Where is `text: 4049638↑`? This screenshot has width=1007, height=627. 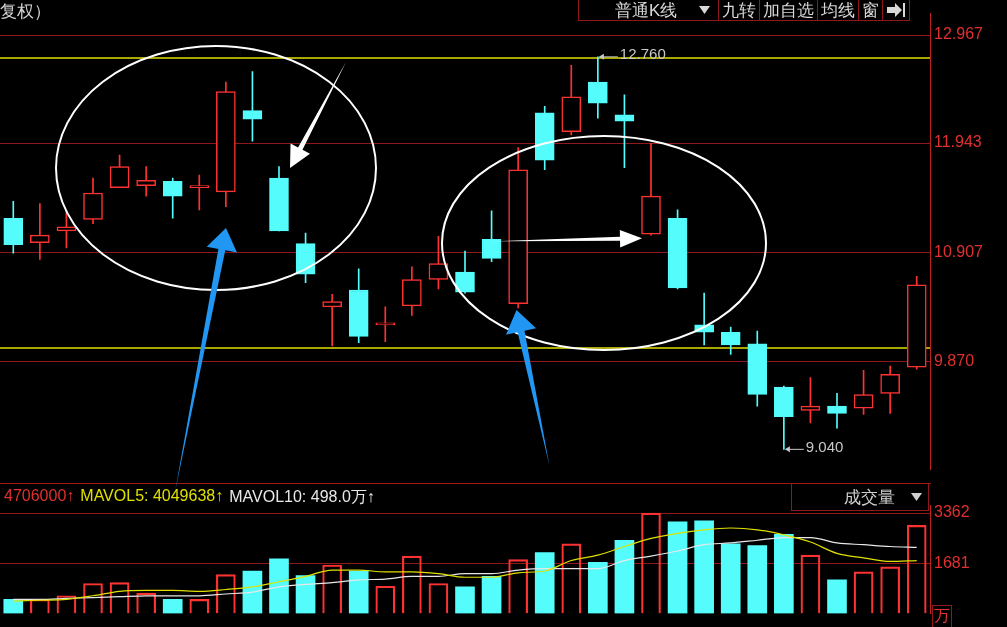
text: 4049638↑ is located at coordinates (188, 495).